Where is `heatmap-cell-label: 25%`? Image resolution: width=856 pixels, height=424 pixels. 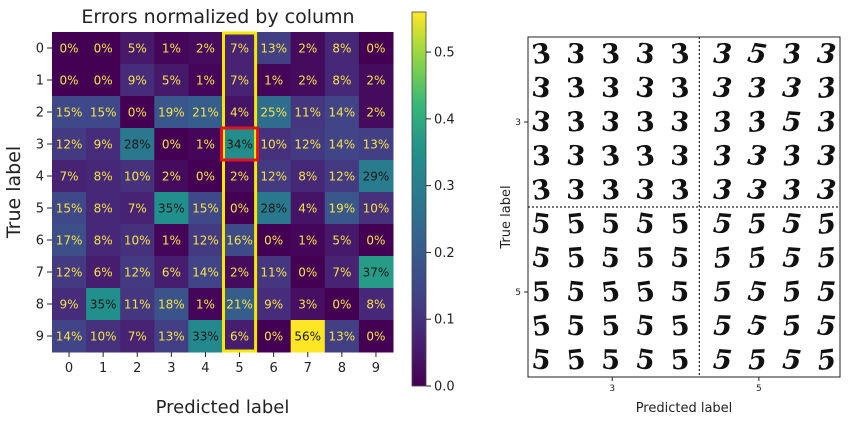
heatmap-cell-label: 25% is located at coordinates (273, 113).